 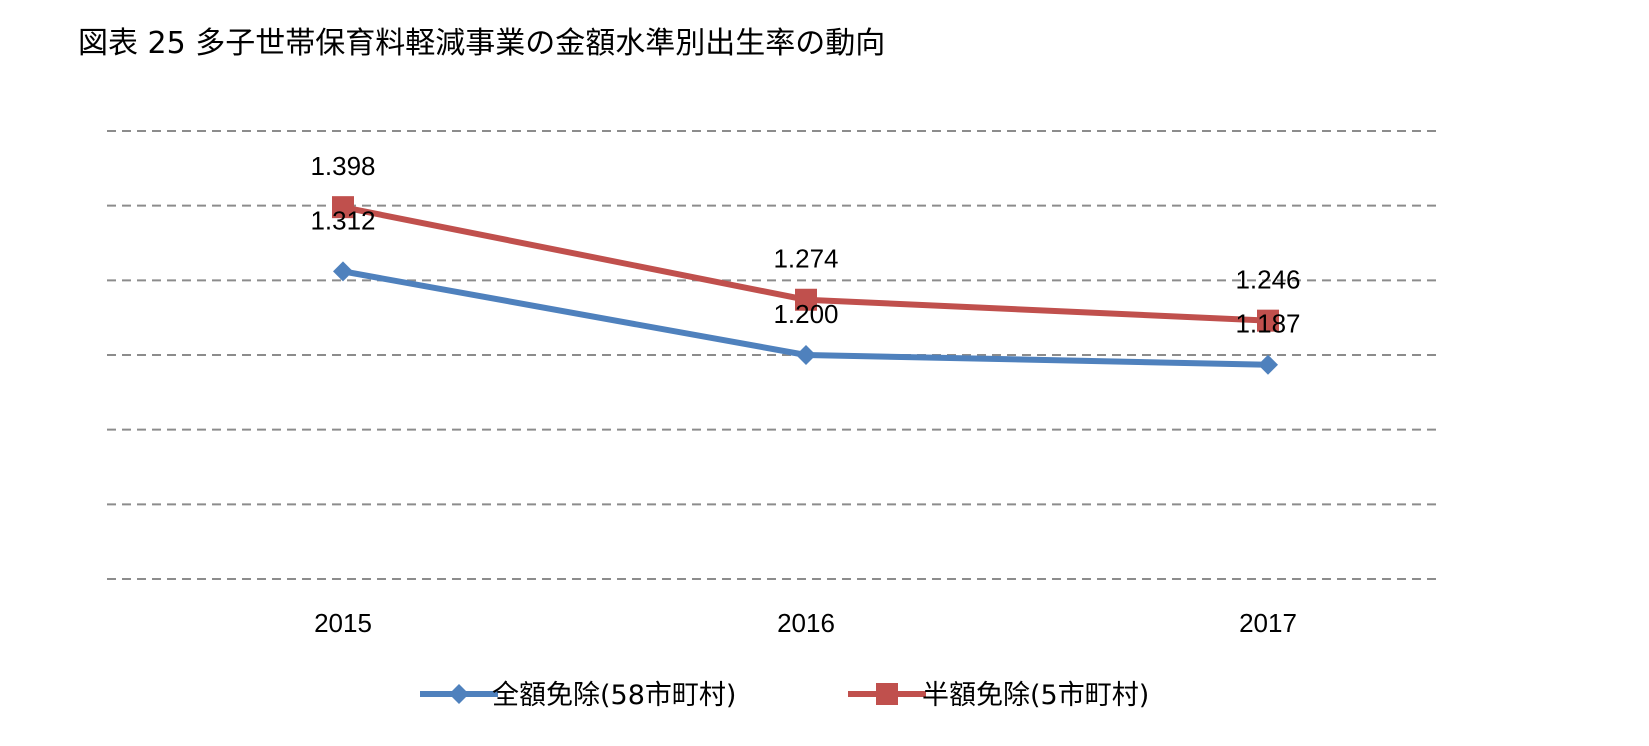 I want to click on legend-item: 全額免除(58市町村), so click(x=578, y=695).